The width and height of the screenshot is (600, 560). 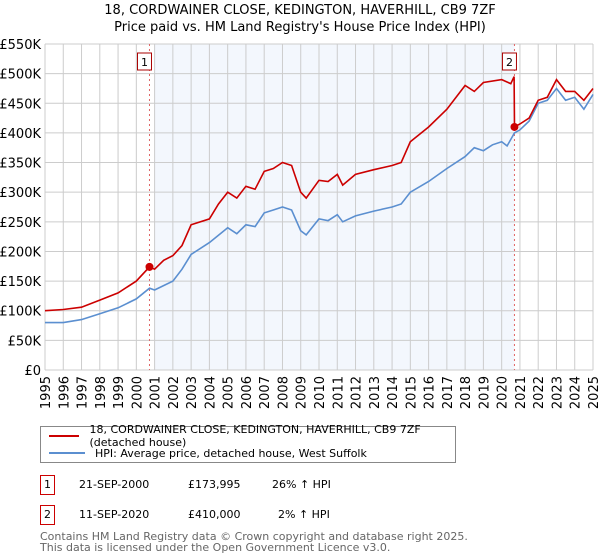 I want to click on y-tick-label: £500K, so click(x=20, y=75).